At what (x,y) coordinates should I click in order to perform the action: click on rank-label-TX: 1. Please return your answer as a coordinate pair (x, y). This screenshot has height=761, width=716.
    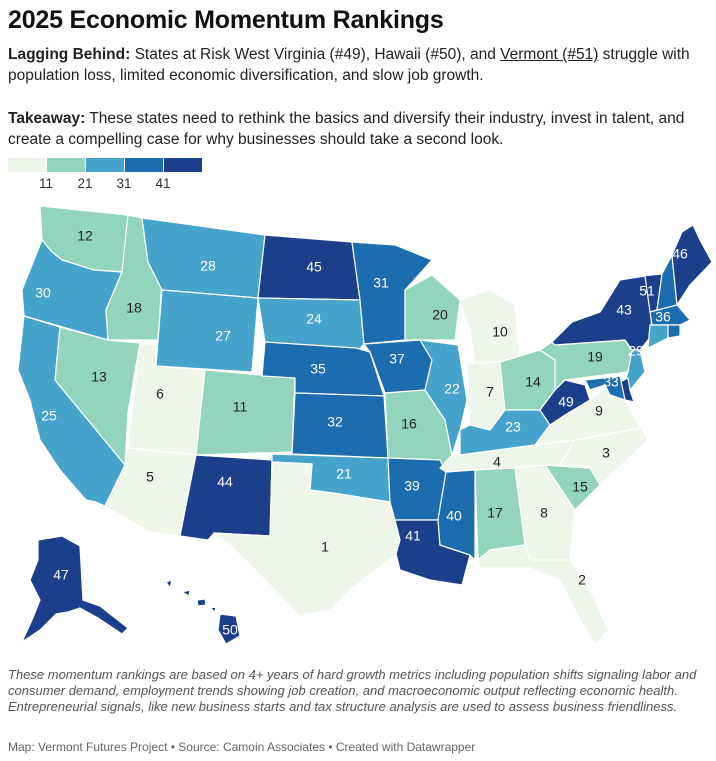
    Looking at the image, I should click on (325, 547).